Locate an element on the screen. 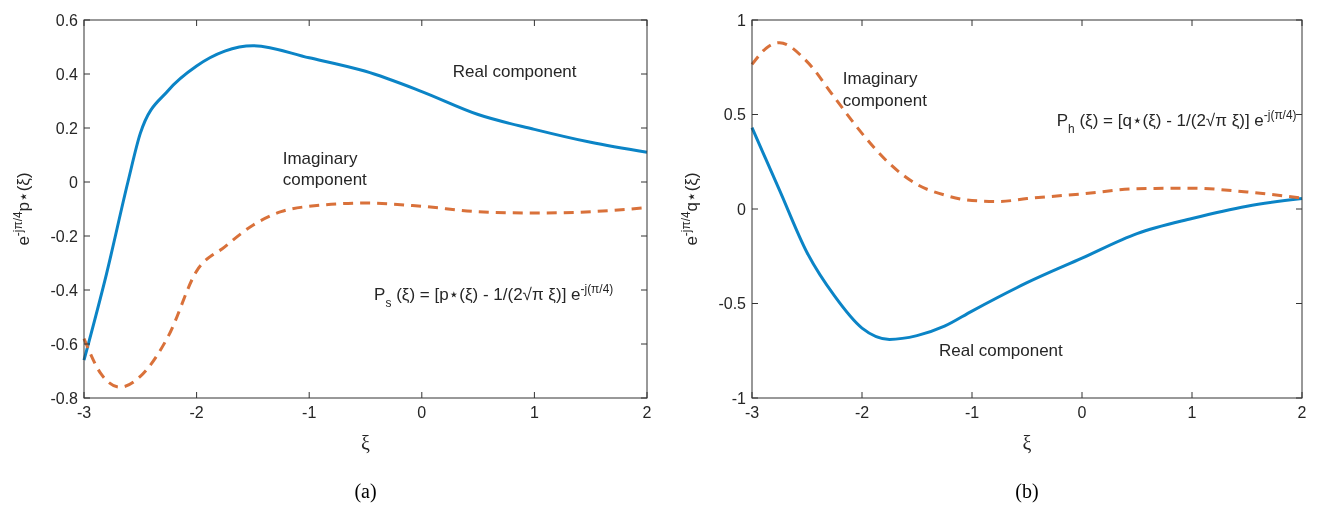  y-tick-label: 0.4 is located at coordinates (67, 74).